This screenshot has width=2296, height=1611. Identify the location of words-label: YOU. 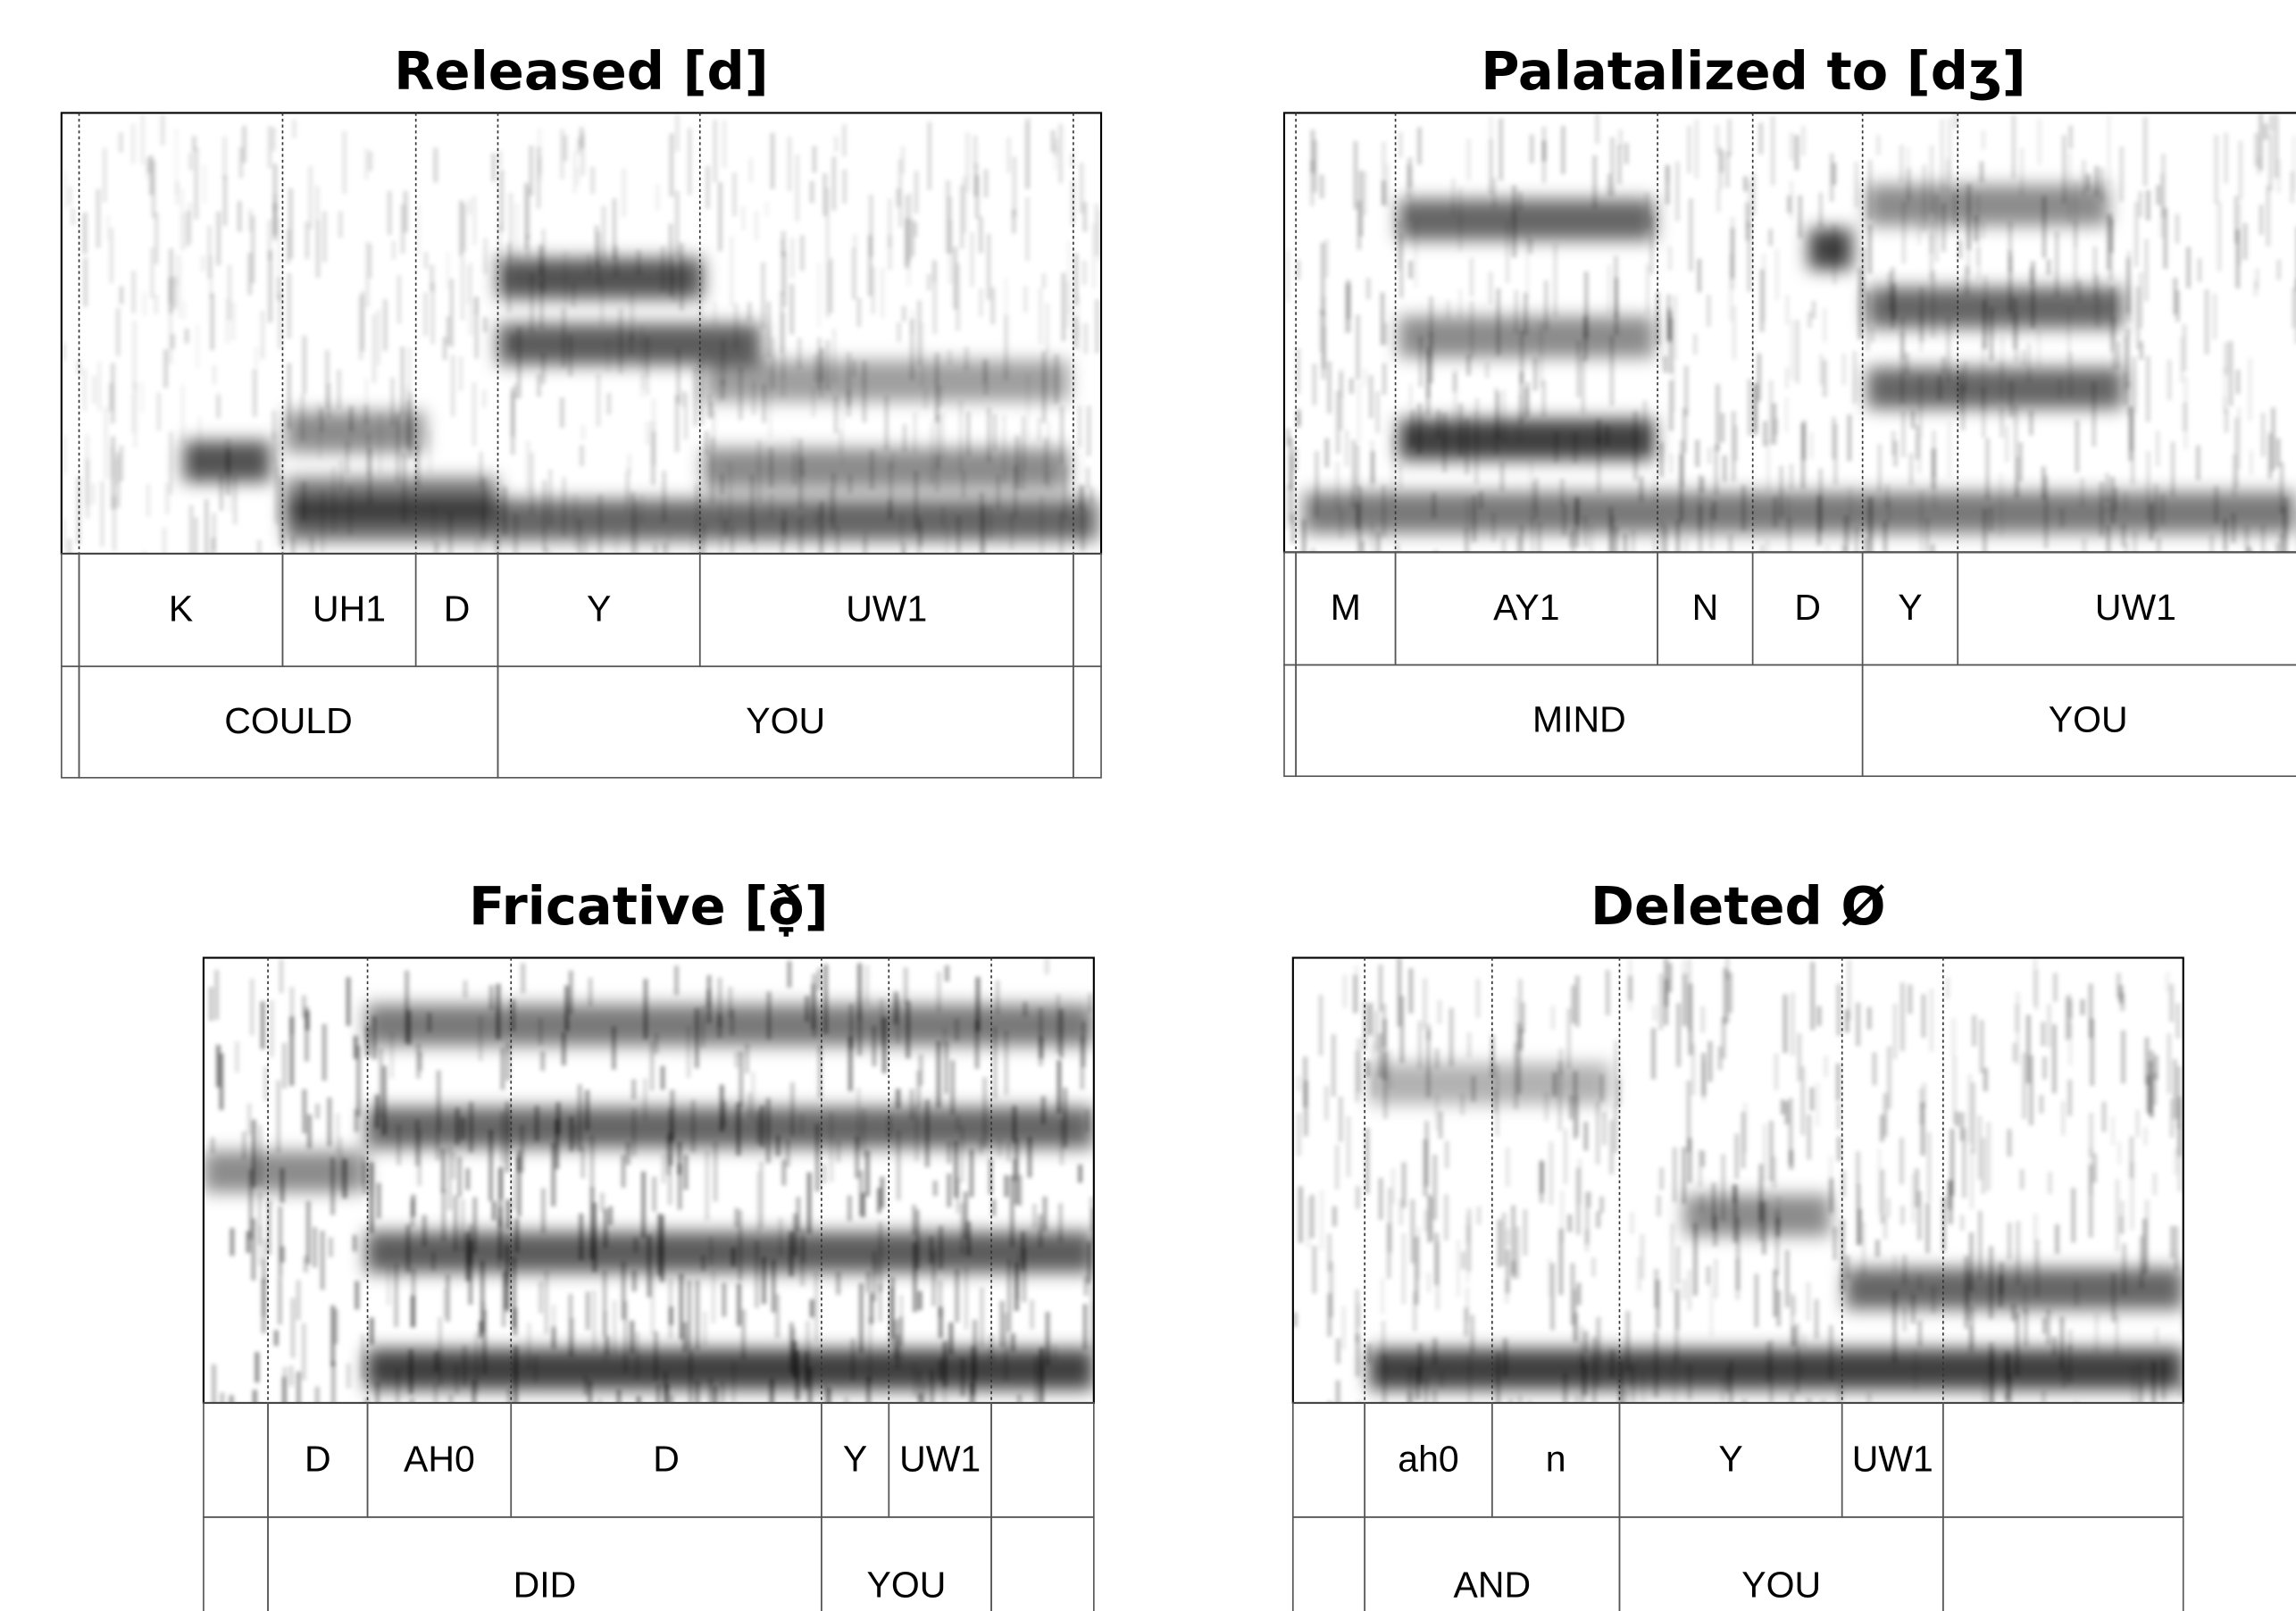
(785, 720).